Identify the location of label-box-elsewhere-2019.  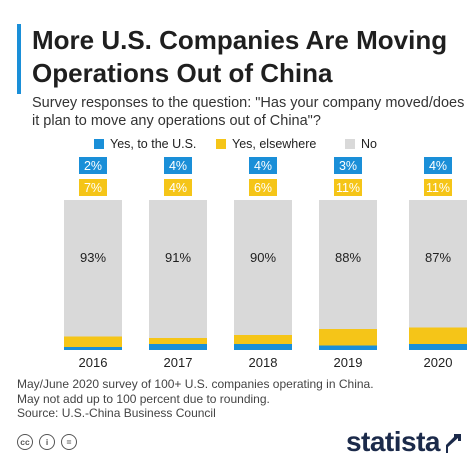
(348, 187).